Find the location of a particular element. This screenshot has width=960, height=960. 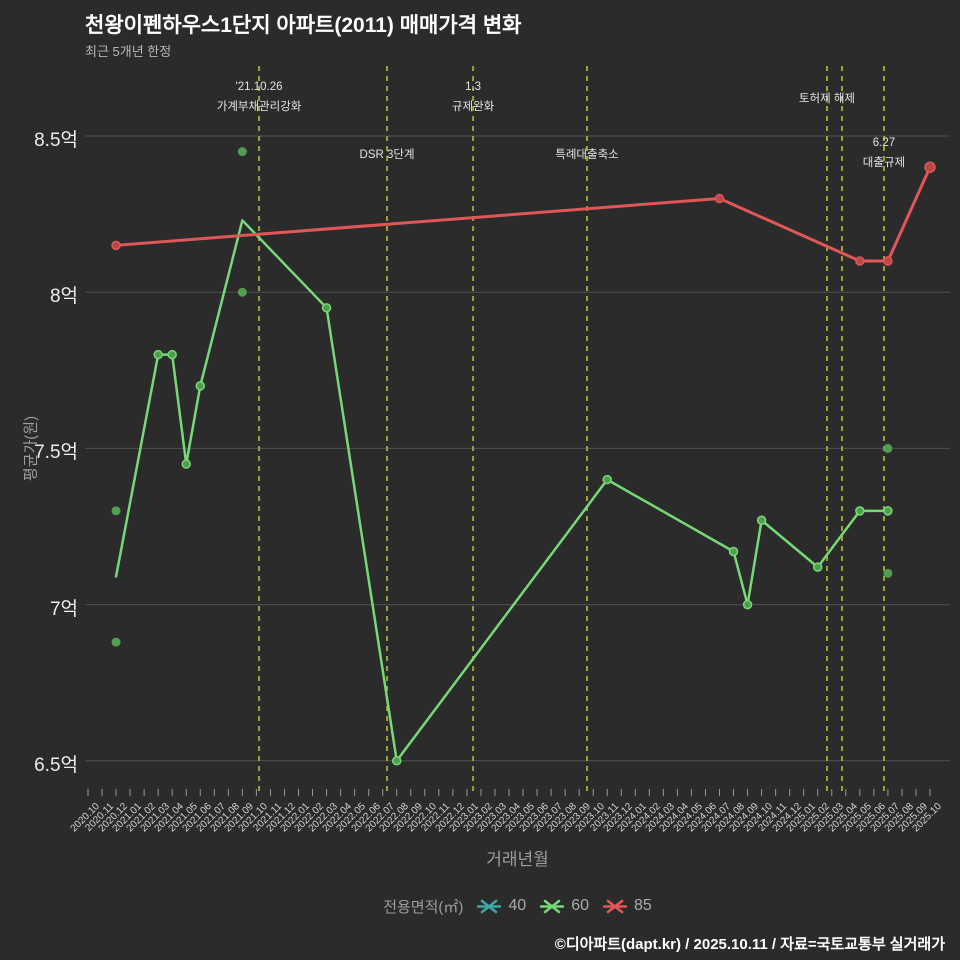

event-annotation: '21.10.26 is located at coordinates (259, 87).